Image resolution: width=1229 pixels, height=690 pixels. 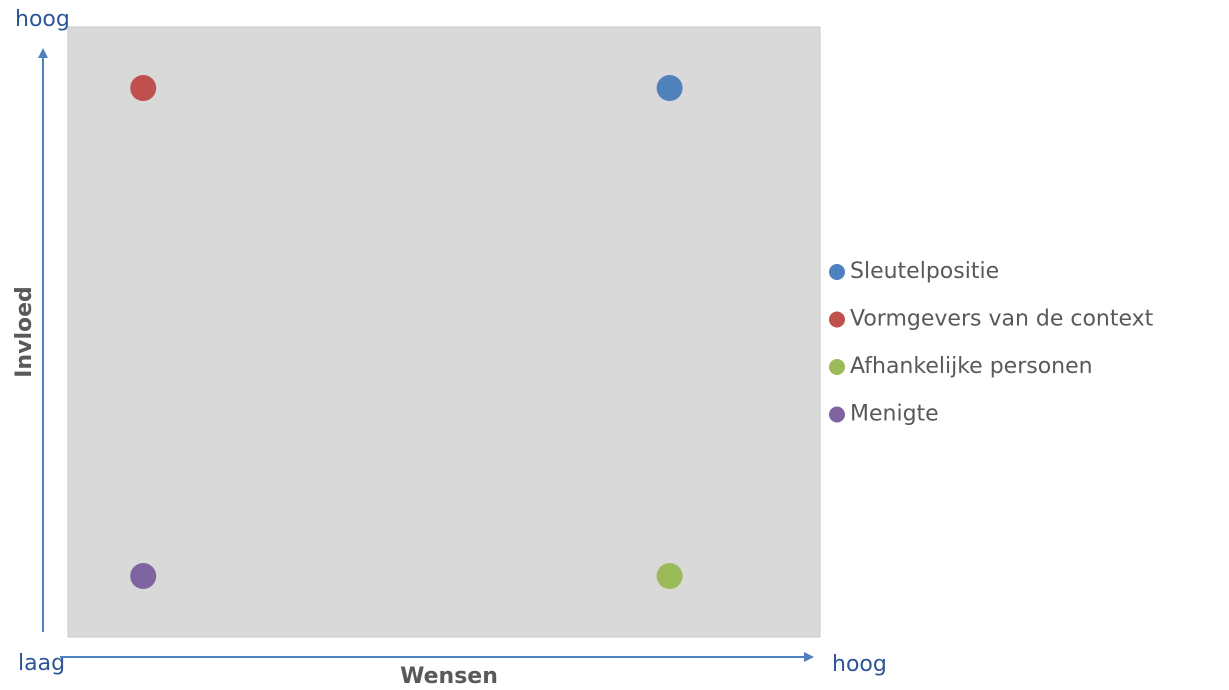 What do you see at coordinates (859, 664) in the screenshot?
I see `x-high-label: hoog` at bounding box center [859, 664].